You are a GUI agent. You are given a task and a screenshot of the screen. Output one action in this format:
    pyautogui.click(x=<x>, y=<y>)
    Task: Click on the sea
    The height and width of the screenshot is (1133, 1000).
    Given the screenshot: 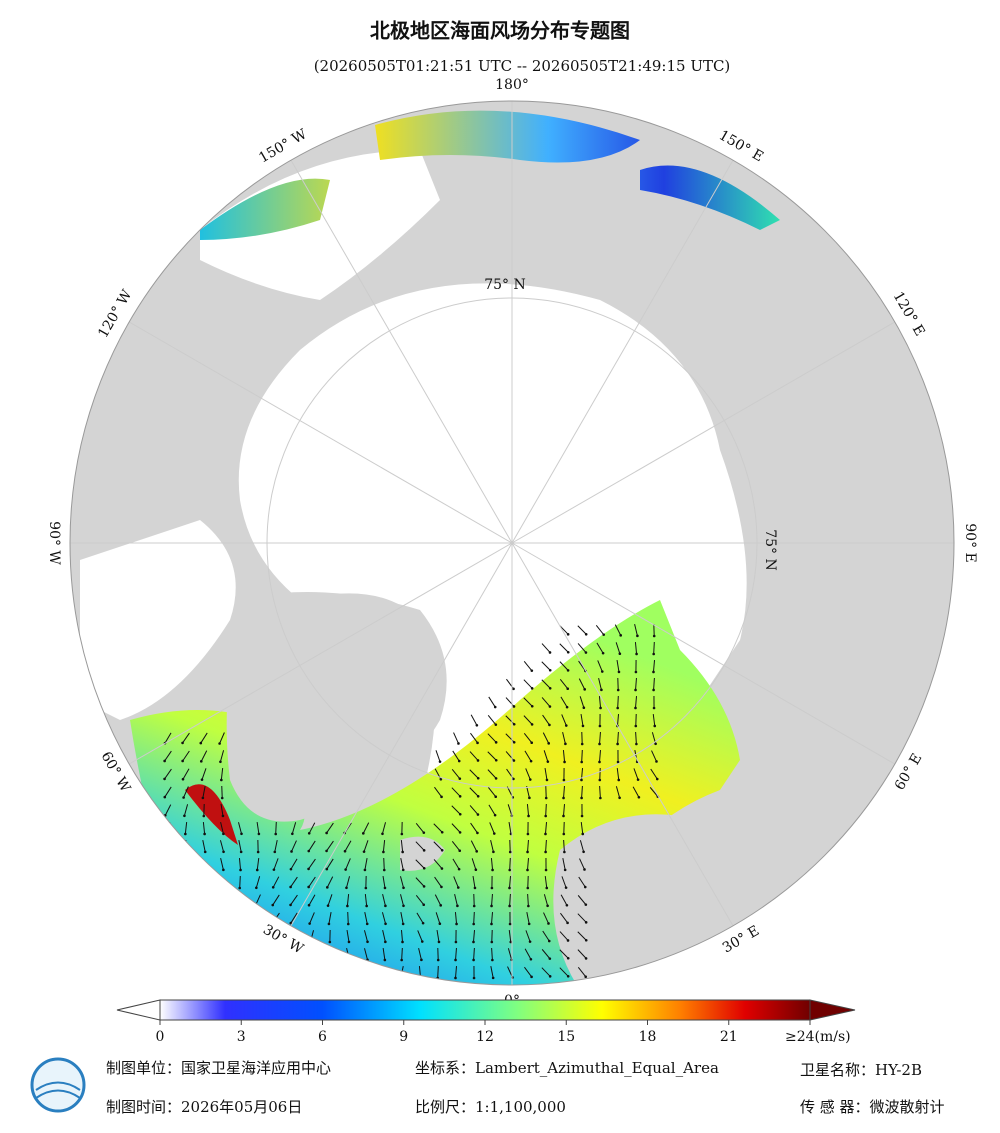 What is the action you would take?
    pyautogui.click(x=158, y=620)
    